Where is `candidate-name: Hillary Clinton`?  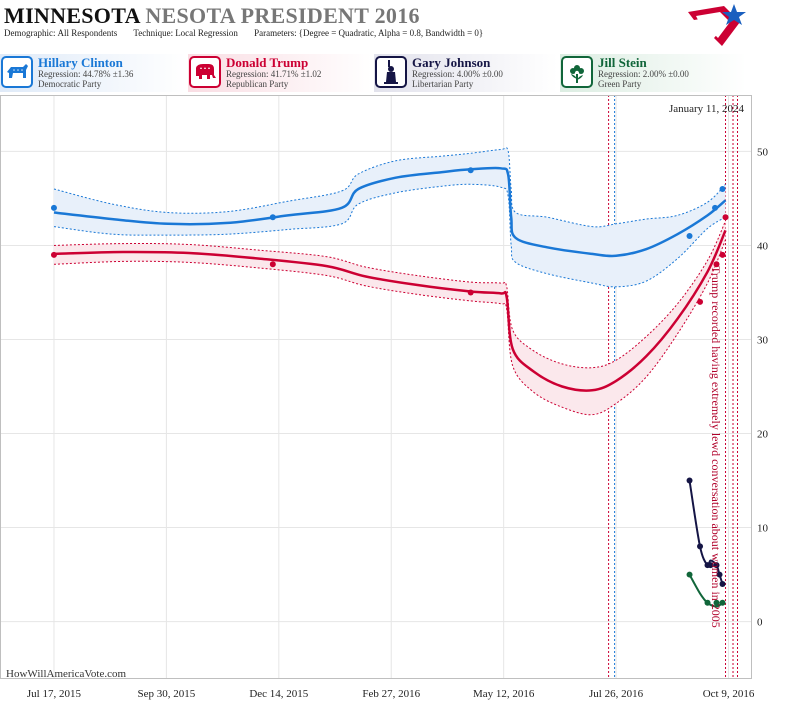
candidate-name: Hillary Clinton is located at coordinates (80, 62).